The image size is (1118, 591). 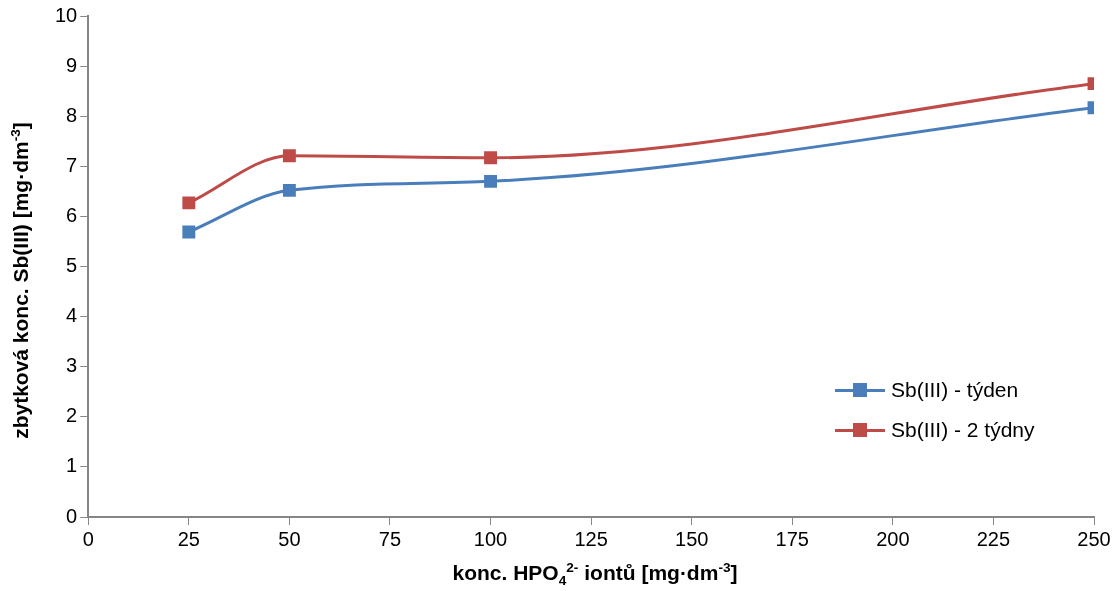 I want to click on x-axis-title: konc. HPO$_{4}$$^{2-}$ iontů [mg·dm$^{-3}$], so click(x=595, y=574).